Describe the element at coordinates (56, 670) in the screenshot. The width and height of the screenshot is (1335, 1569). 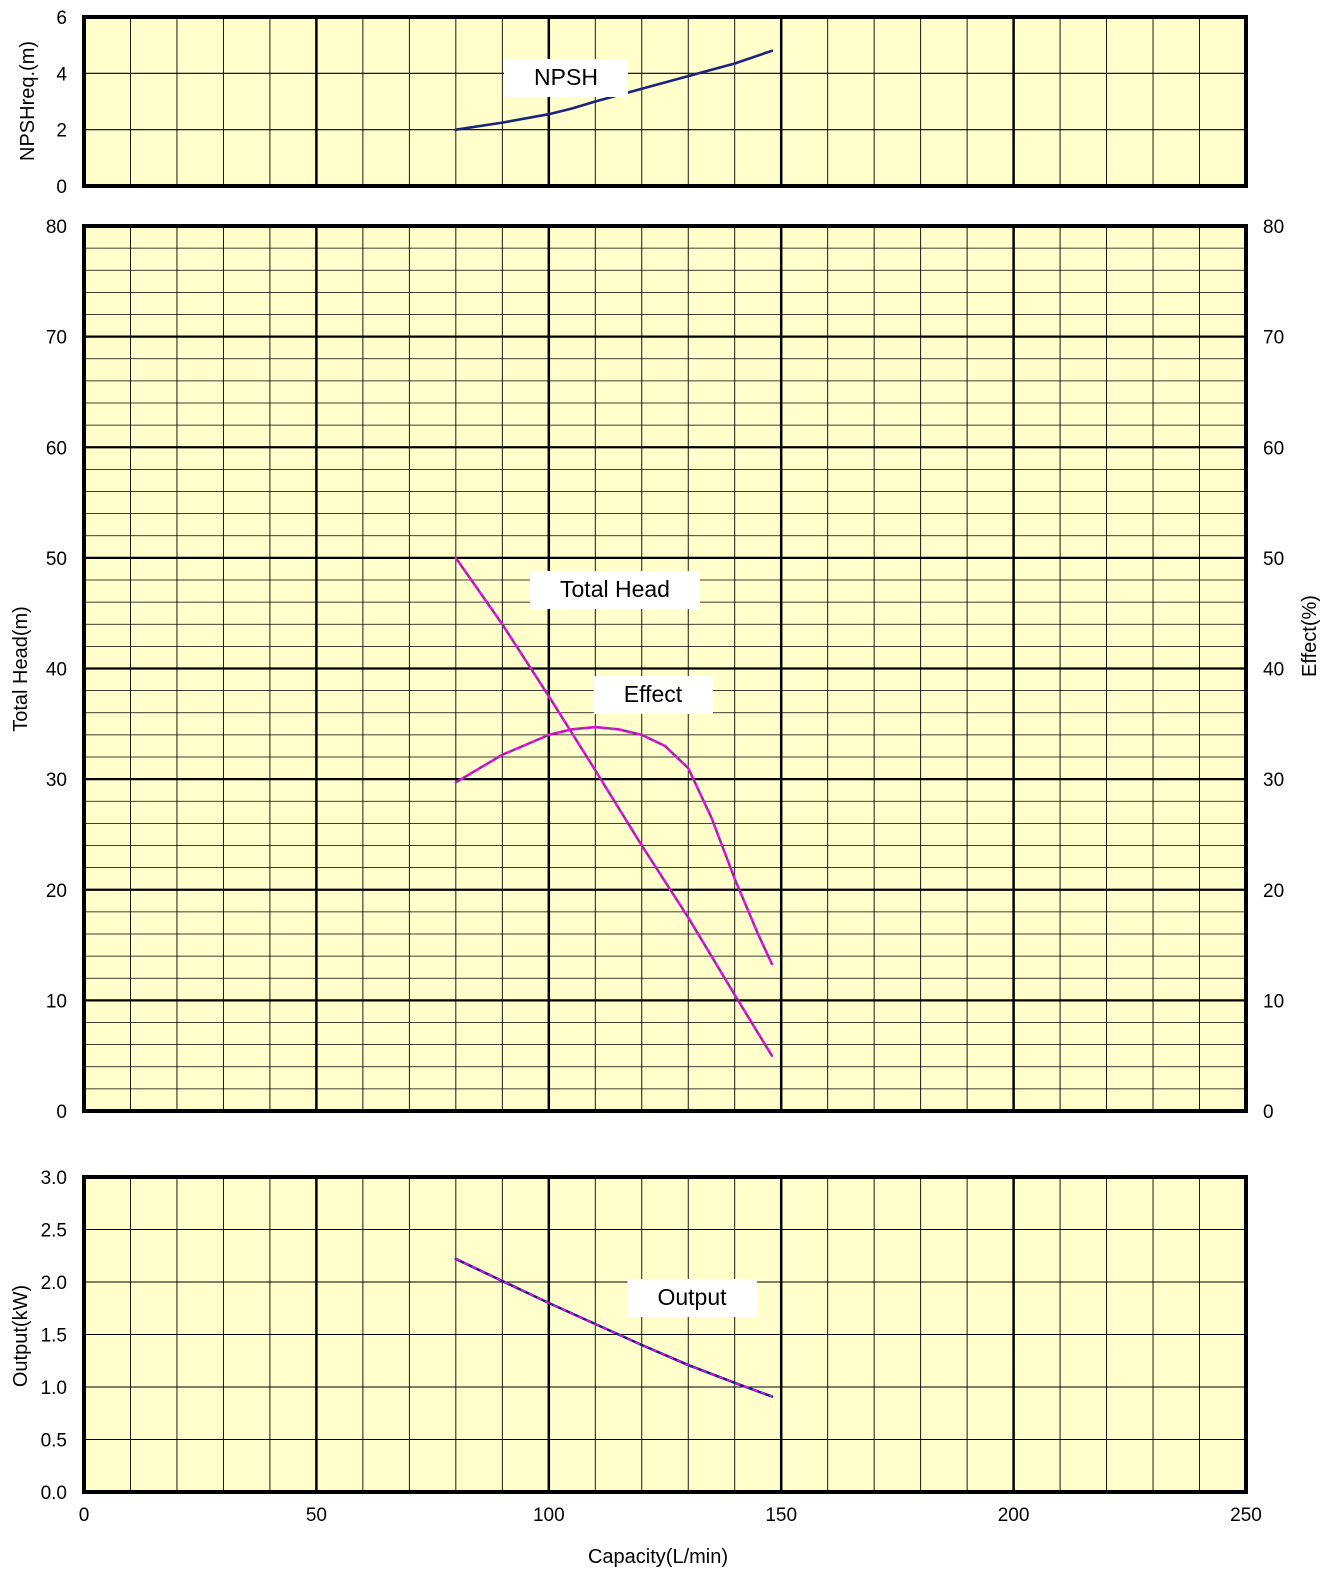
I see `head-y-tick-label: 40` at that location.